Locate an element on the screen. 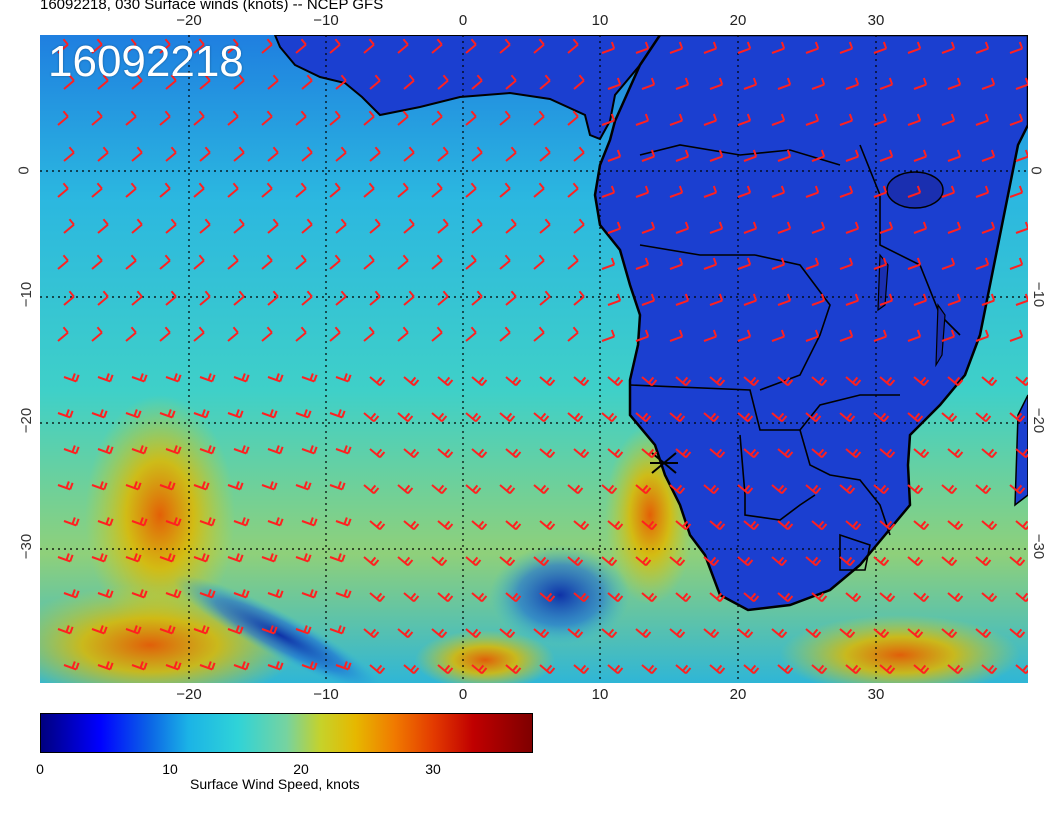  lon-tick-bottom: 20 is located at coordinates (738, 694).